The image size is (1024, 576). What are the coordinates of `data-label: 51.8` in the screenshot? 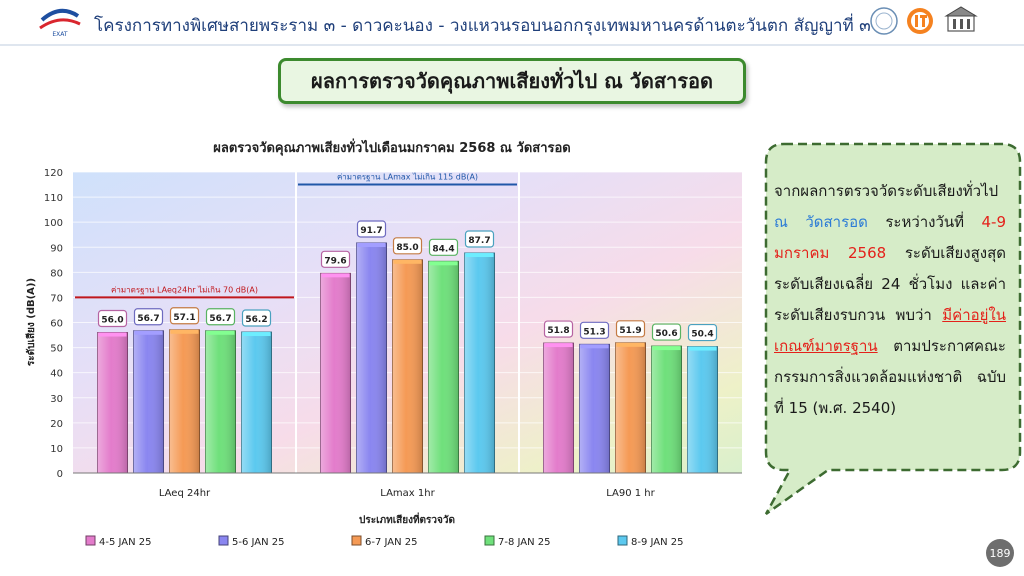 It's located at (558, 331).